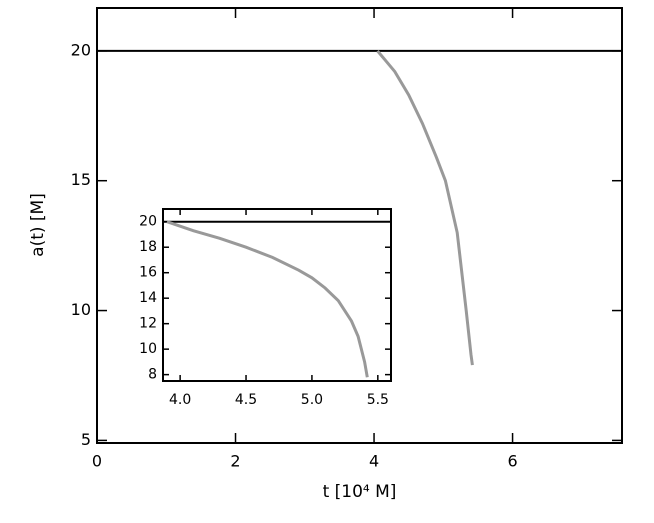 Image resolution: width=654 pixels, height=523 pixels. I want to click on inset-background, so click(277, 295).